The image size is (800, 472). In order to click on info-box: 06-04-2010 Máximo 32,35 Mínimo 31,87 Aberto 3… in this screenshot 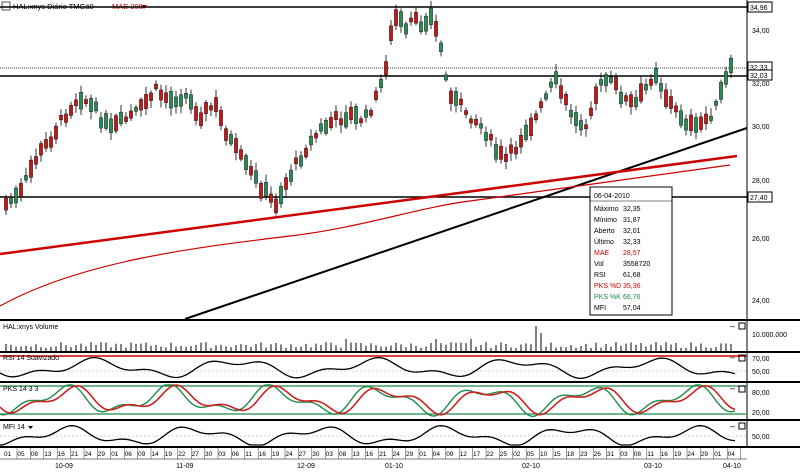, I will do `click(631, 251)`.